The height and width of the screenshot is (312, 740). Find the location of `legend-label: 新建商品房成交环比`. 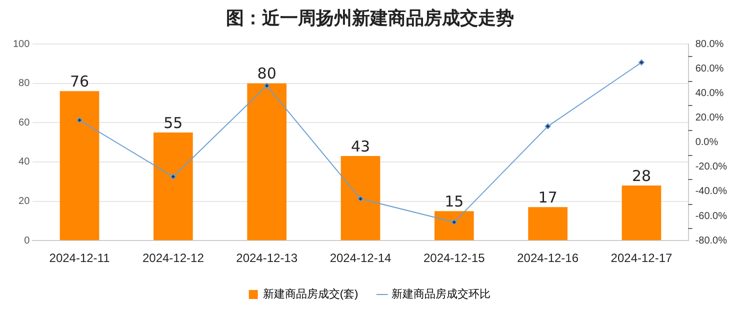

legend-label: 新建商品房成交环比 is located at coordinates (441, 294).